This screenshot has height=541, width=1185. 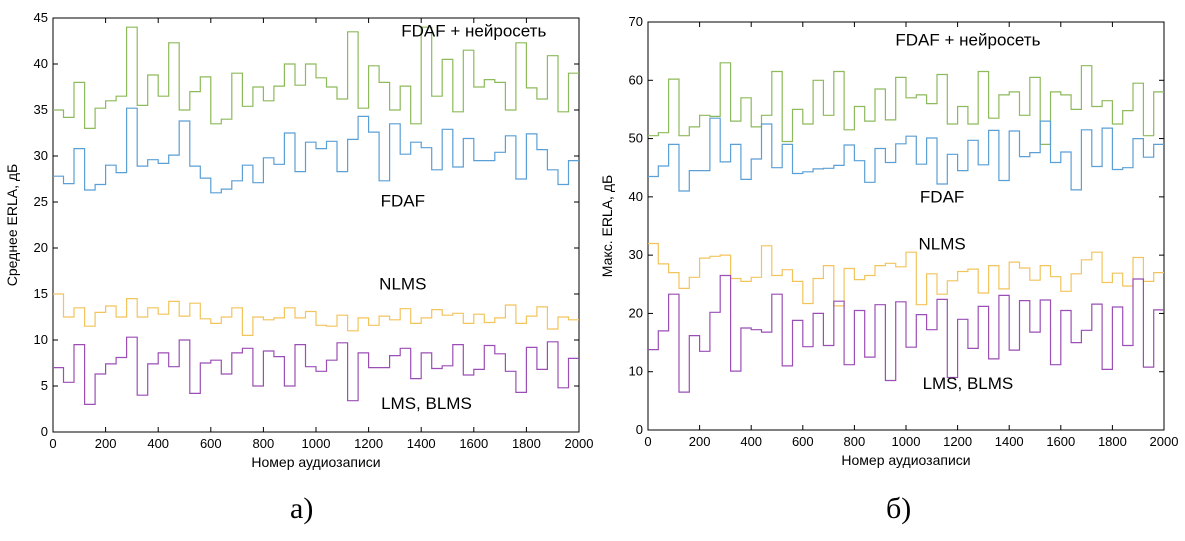 What do you see at coordinates (41, 17) in the screenshot?
I see `y-tick-label: 45` at bounding box center [41, 17].